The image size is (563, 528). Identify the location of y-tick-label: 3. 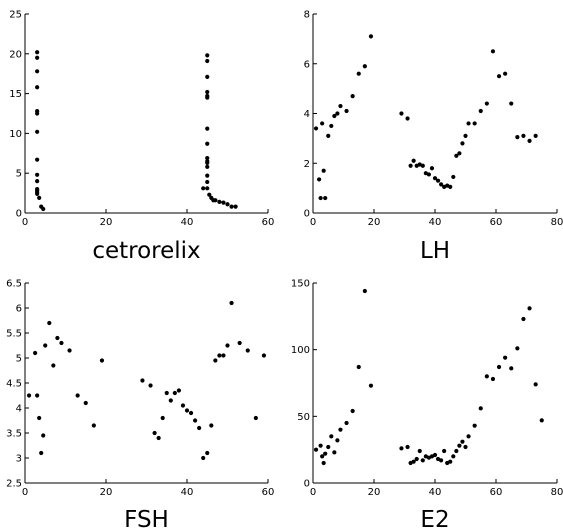
(19, 459).